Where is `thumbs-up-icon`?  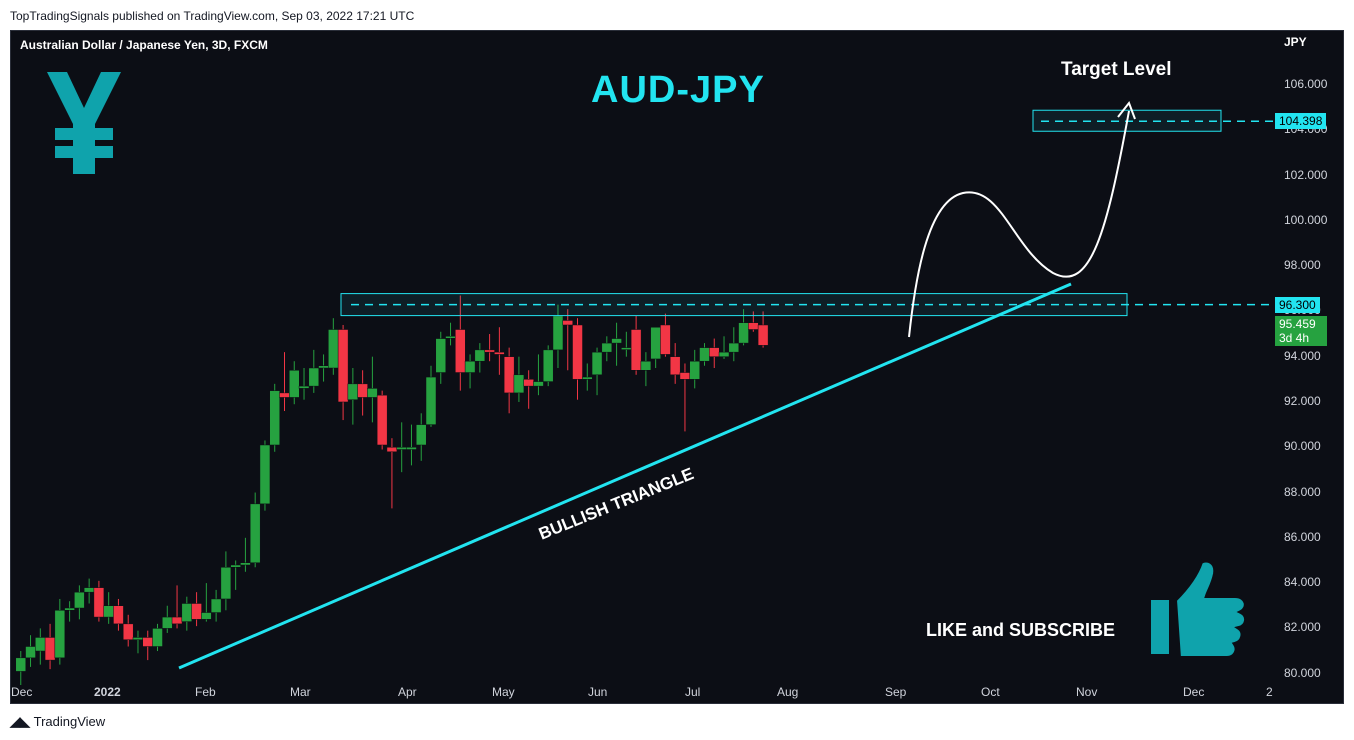 thumbs-up-icon is located at coordinates (1197, 609).